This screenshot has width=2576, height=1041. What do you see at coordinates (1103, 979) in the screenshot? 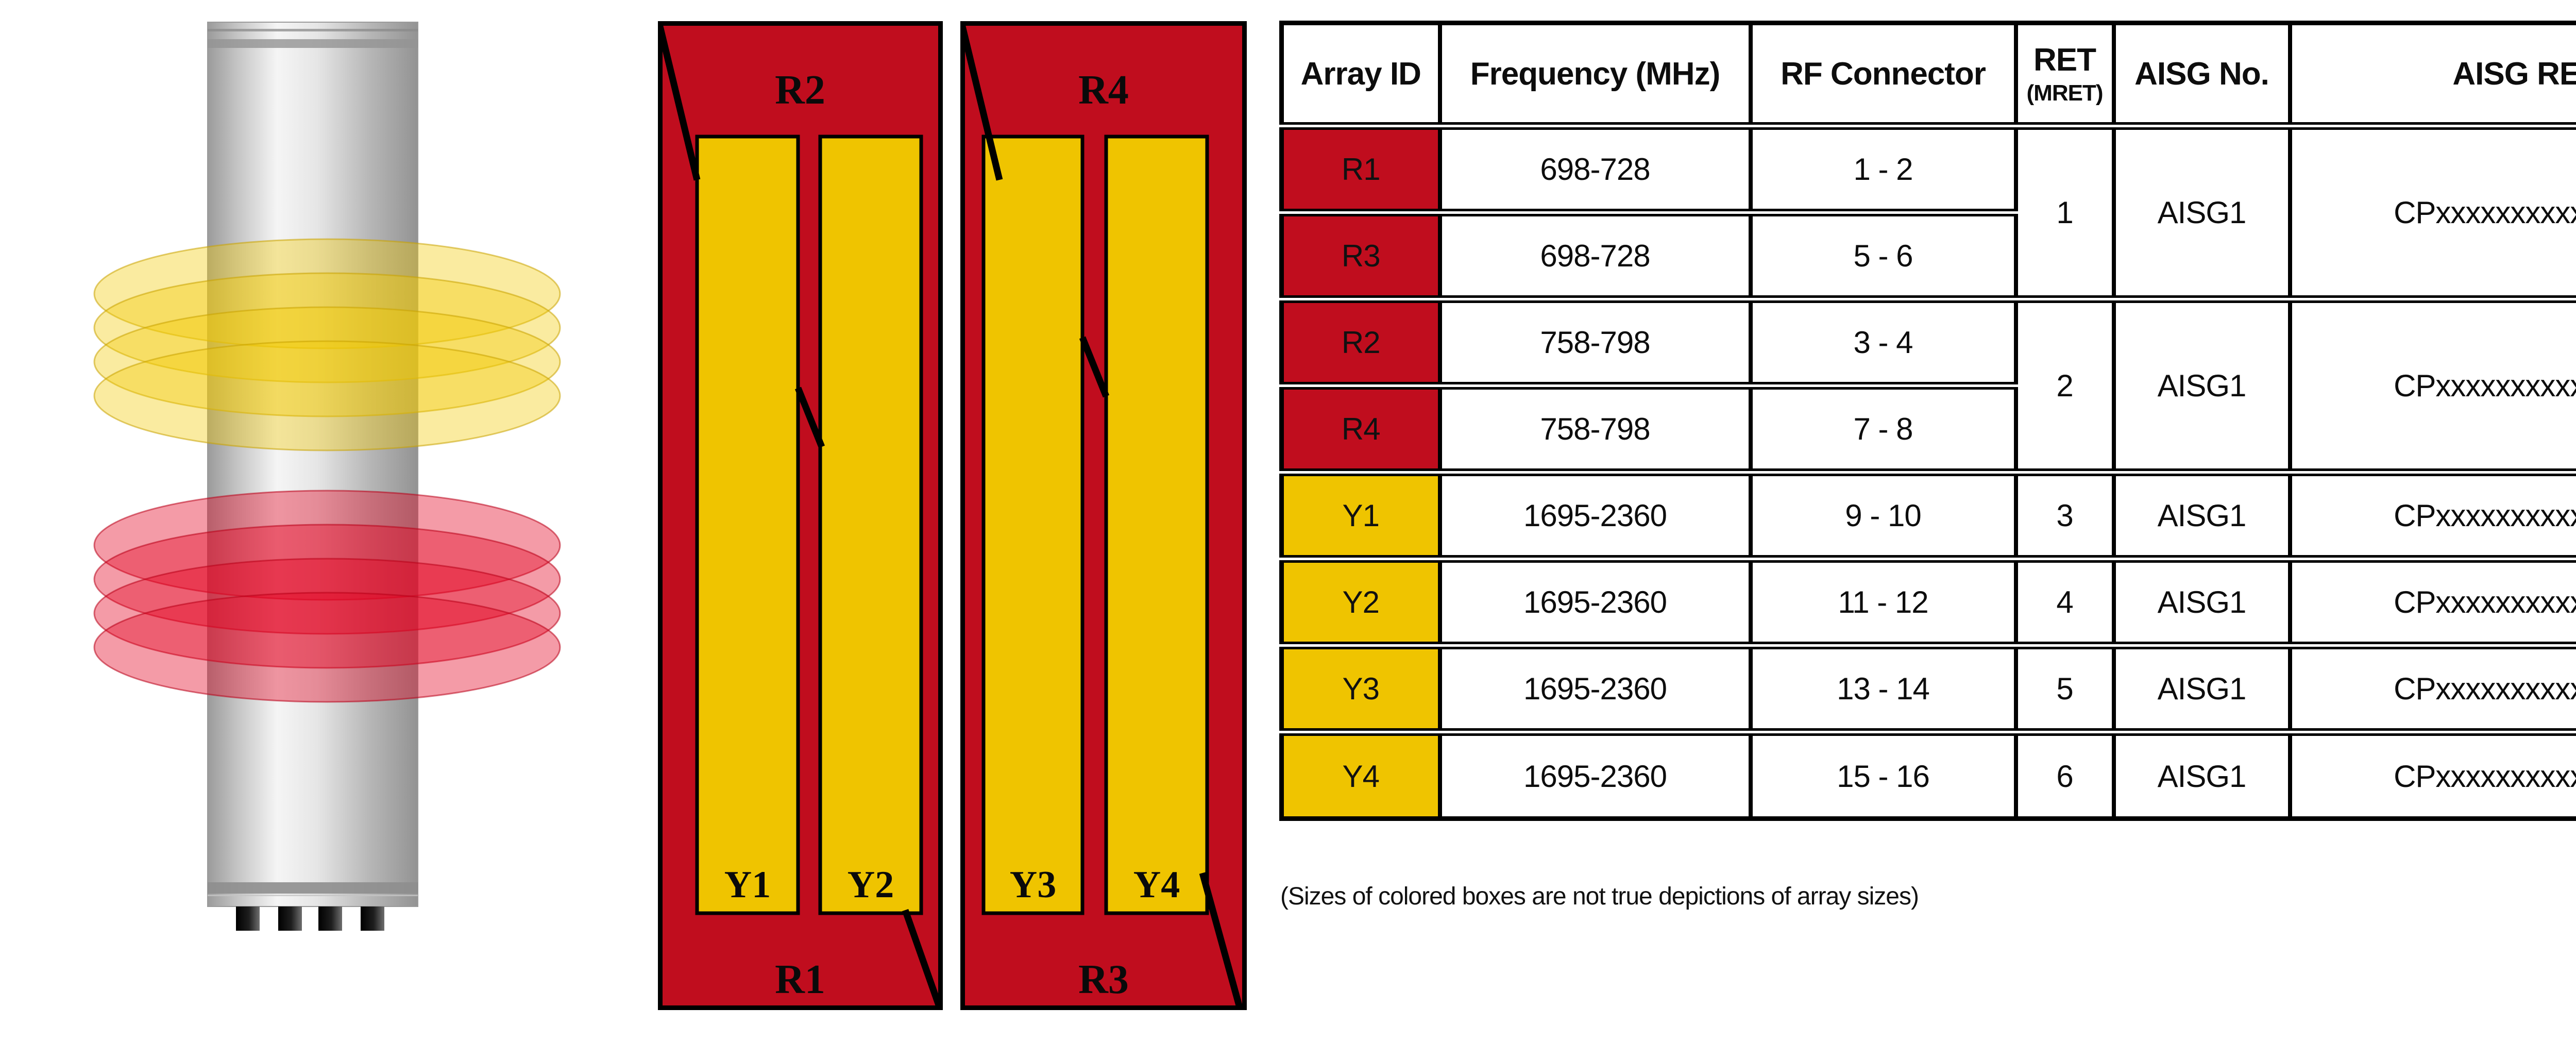
I see `panel-bottom-label: R3` at bounding box center [1103, 979].